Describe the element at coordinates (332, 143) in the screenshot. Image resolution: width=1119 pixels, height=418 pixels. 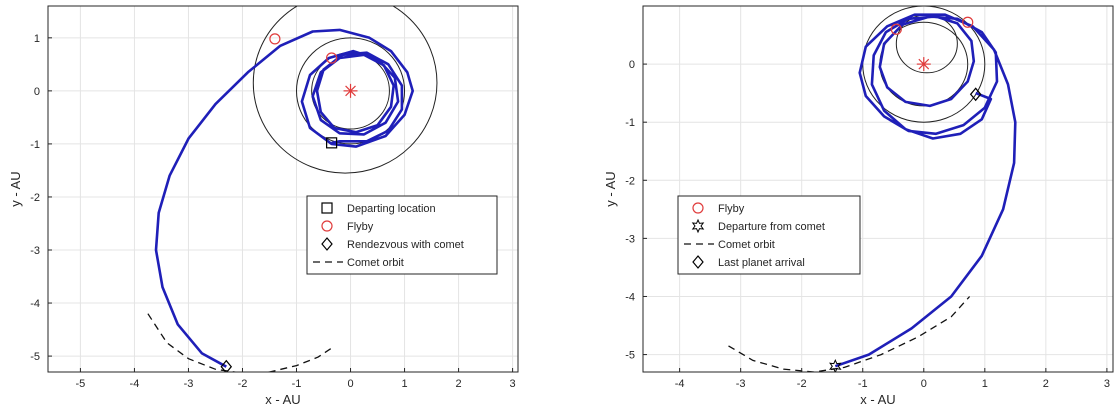
I see `square-marker` at that location.